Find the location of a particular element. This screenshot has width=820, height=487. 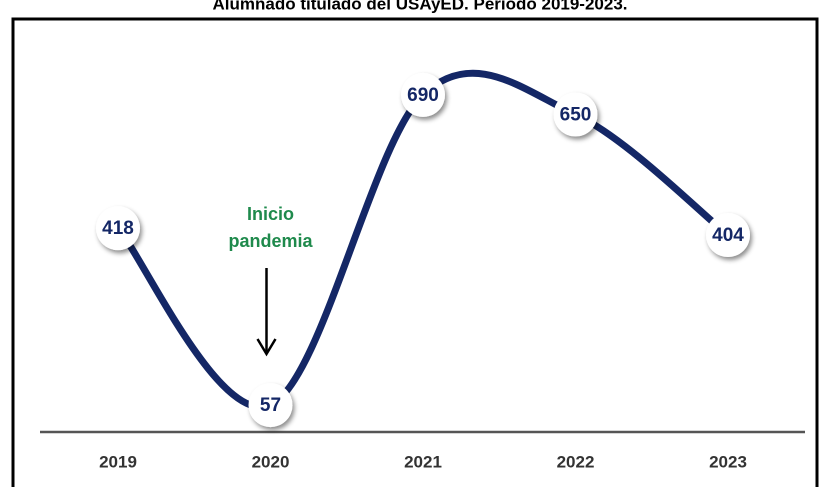

annotation: pandemia is located at coordinates (270, 241).